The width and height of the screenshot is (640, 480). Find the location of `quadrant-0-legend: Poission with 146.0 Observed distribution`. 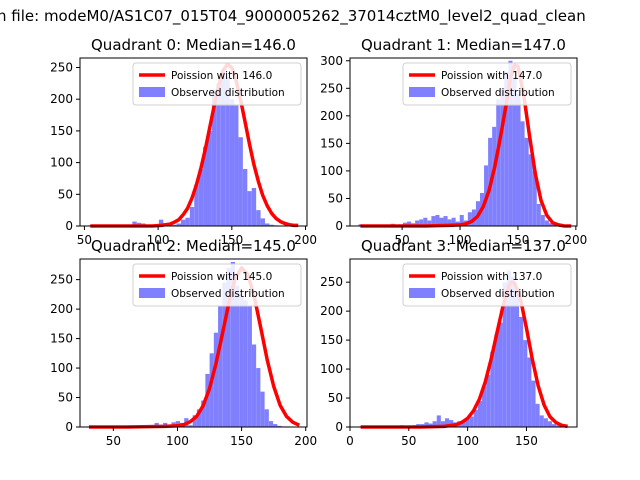

quadrant-0-legend: Poission with 146.0 Observed distribution is located at coordinates (217, 84).